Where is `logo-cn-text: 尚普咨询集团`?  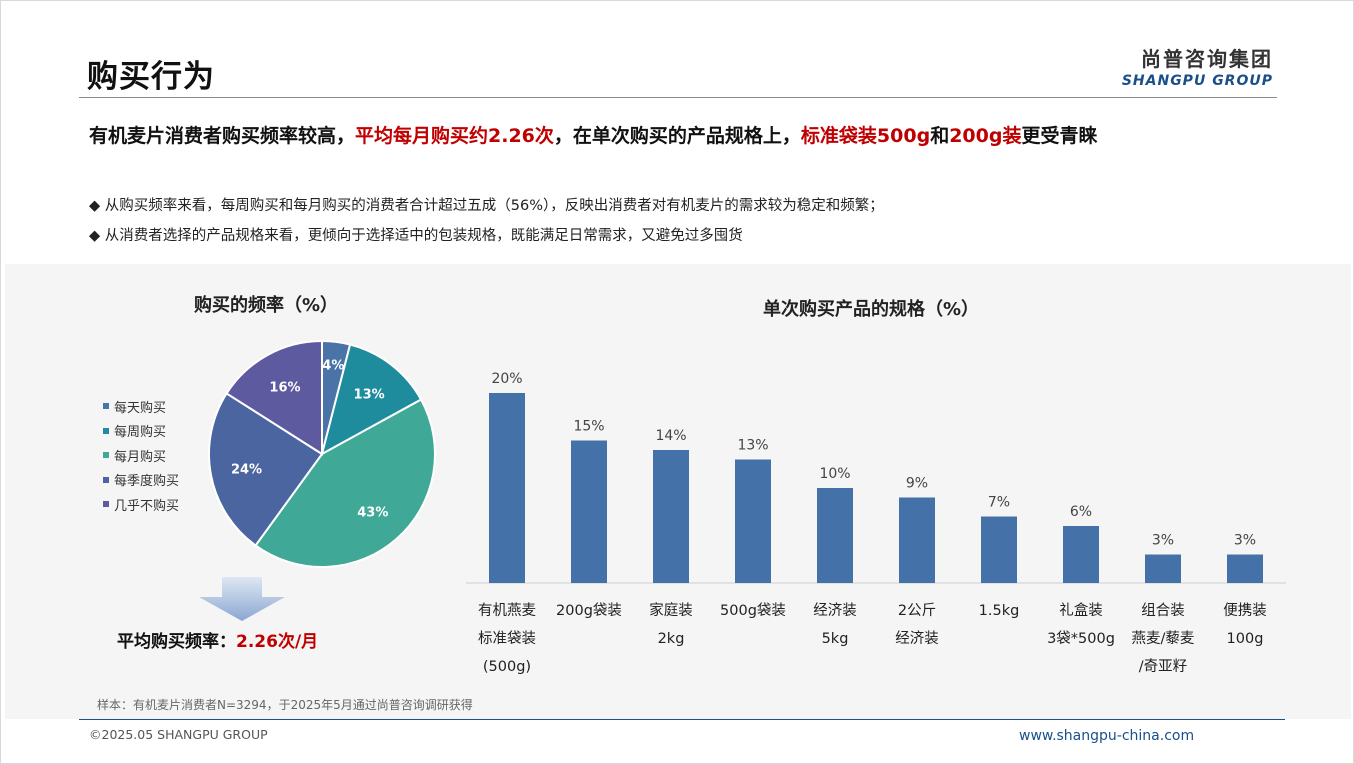 logo-cn-text: 尚普咨询集团 is located at coordinates (1207, 59).